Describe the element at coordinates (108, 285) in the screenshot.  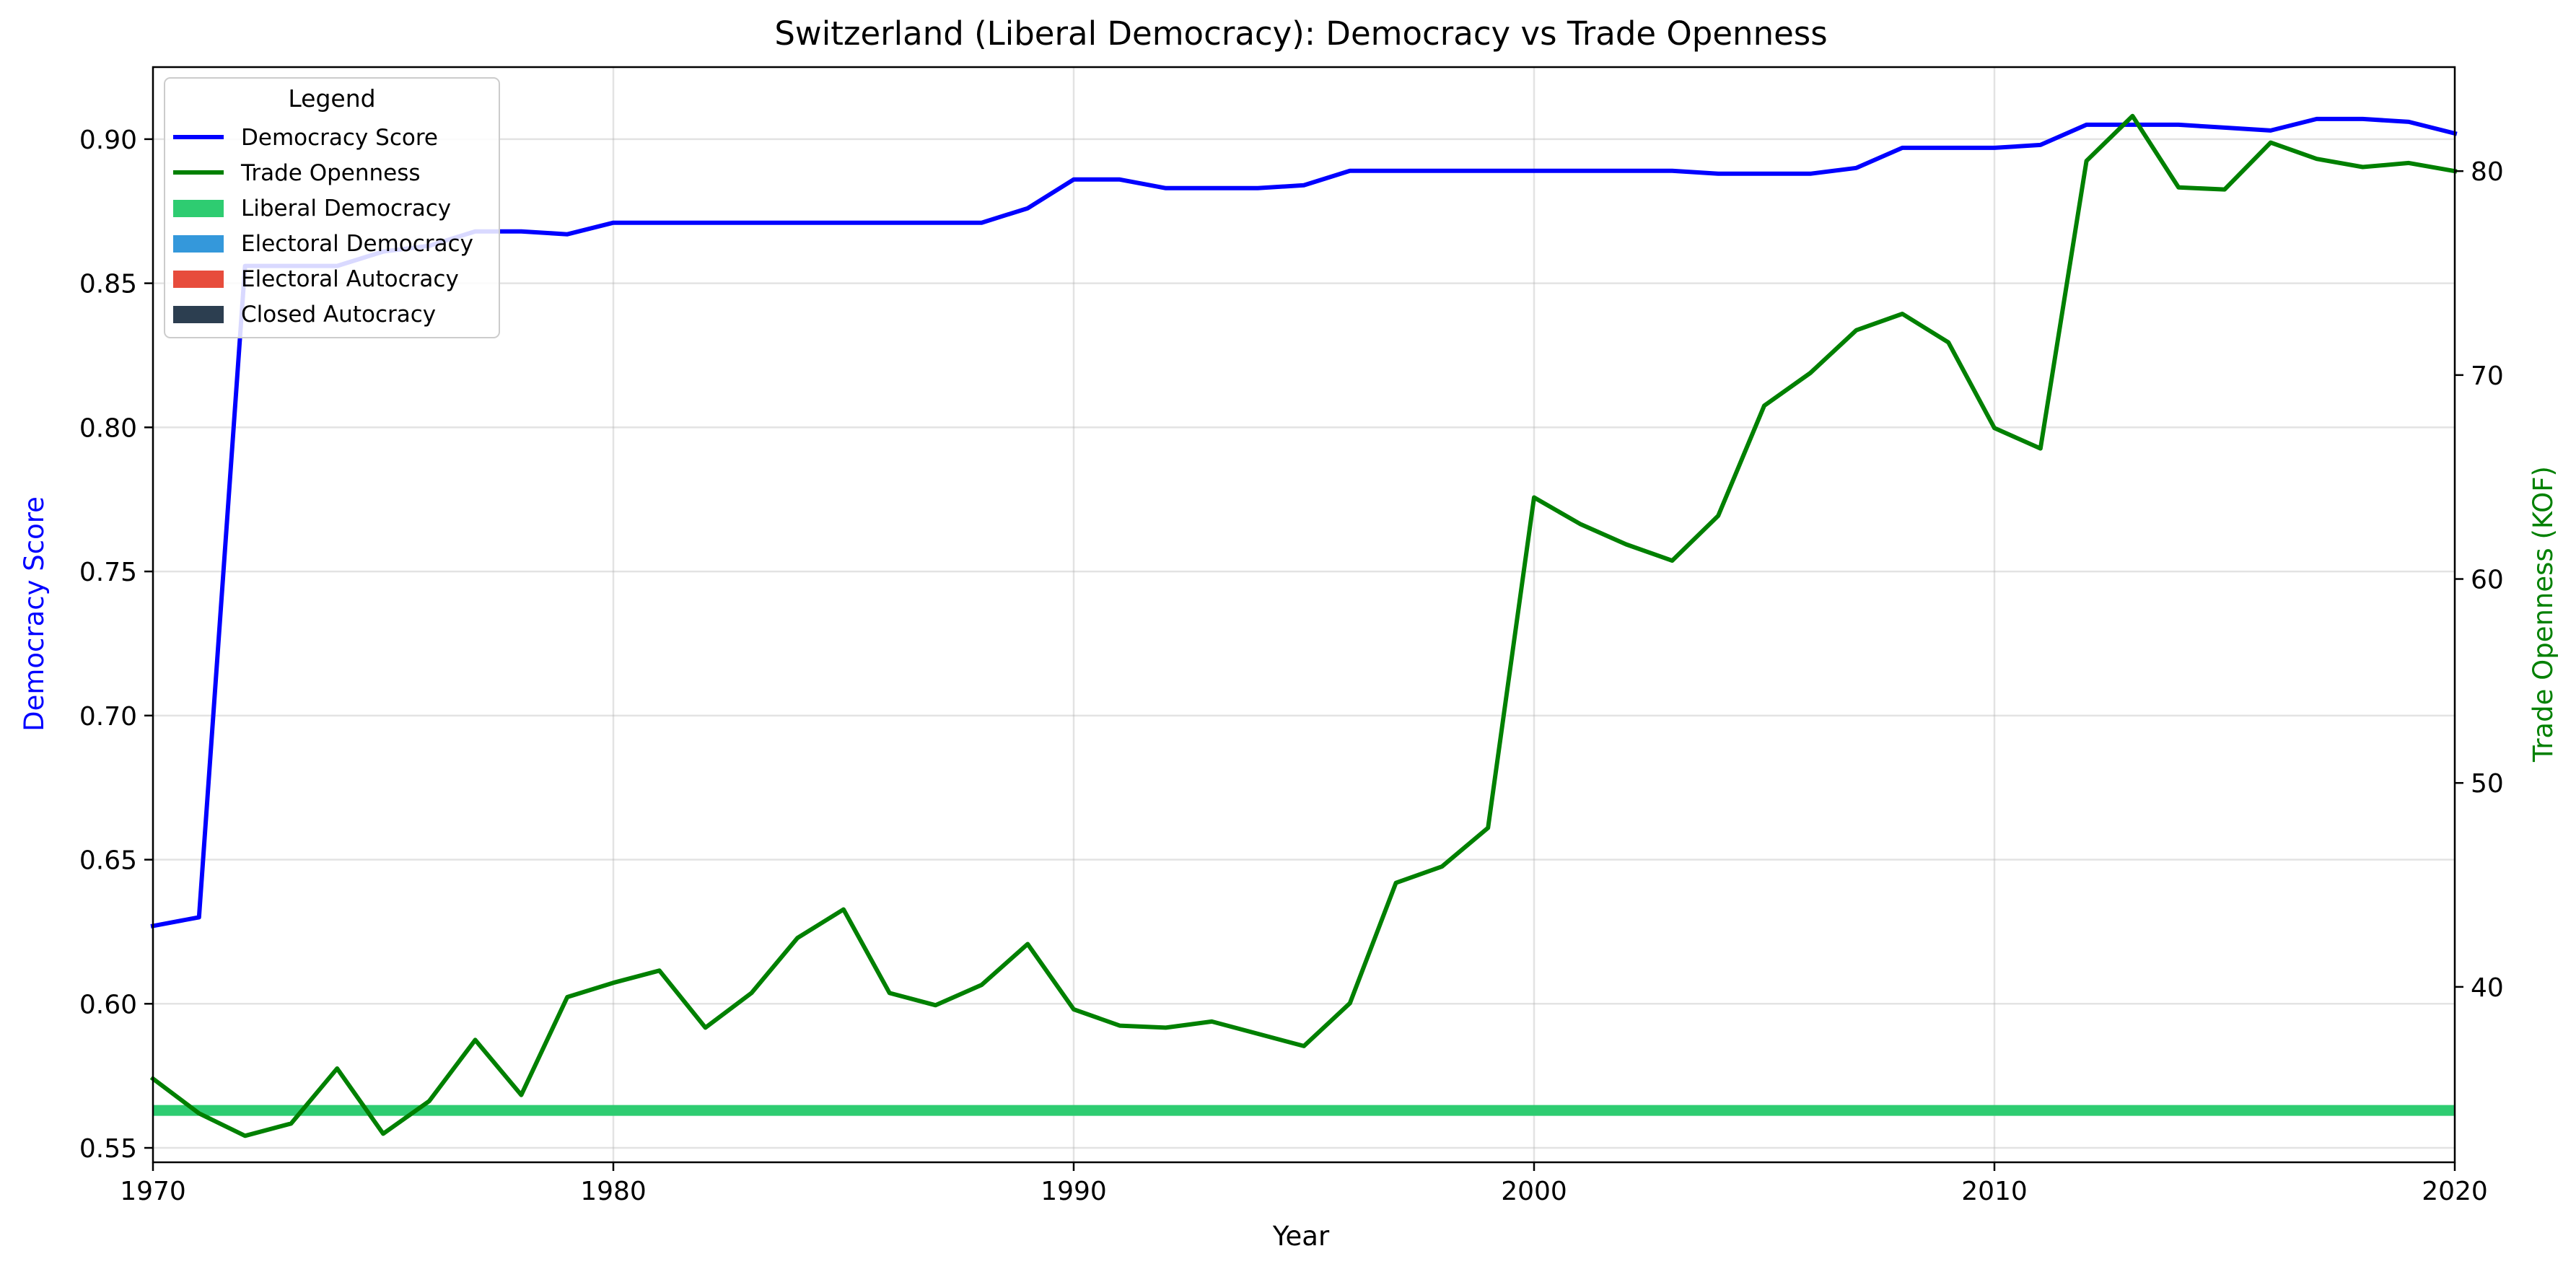
I see `left-tick-label: 0.85` at that location.